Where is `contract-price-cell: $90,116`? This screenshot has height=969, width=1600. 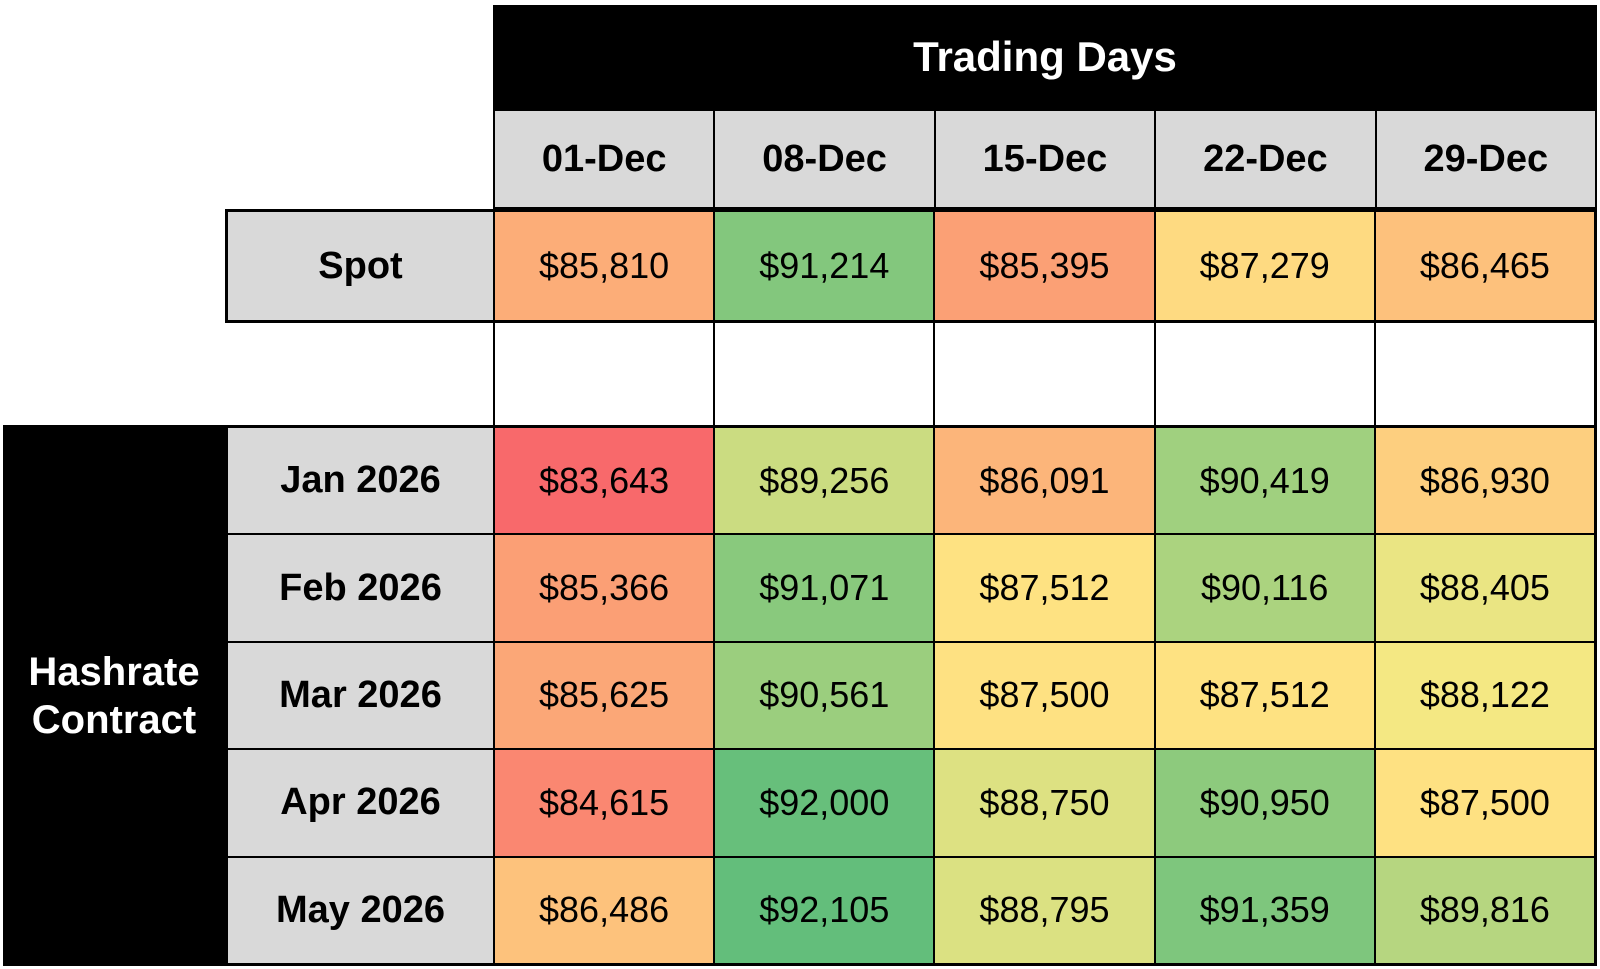
contract-price-cell: $90,116 is located at coordinates (1264, 588).